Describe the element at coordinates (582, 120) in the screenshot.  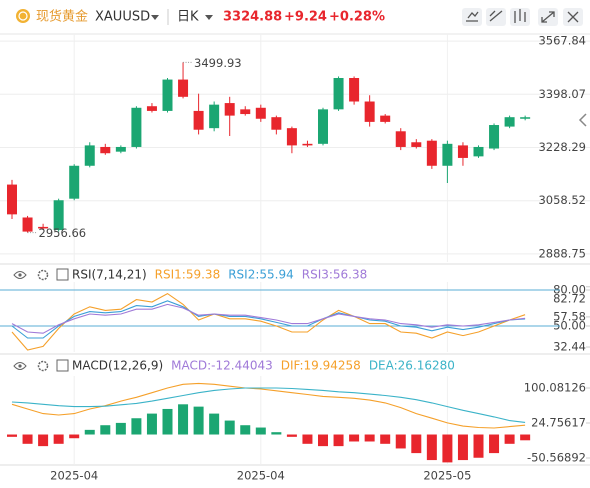
I see `collapse-arrow` at that location.